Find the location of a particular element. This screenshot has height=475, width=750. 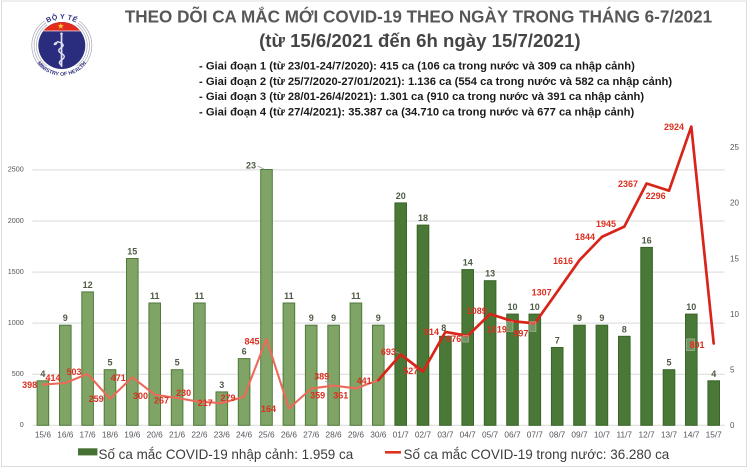

svg-text: 1500 is located at coordinates (16, 271).